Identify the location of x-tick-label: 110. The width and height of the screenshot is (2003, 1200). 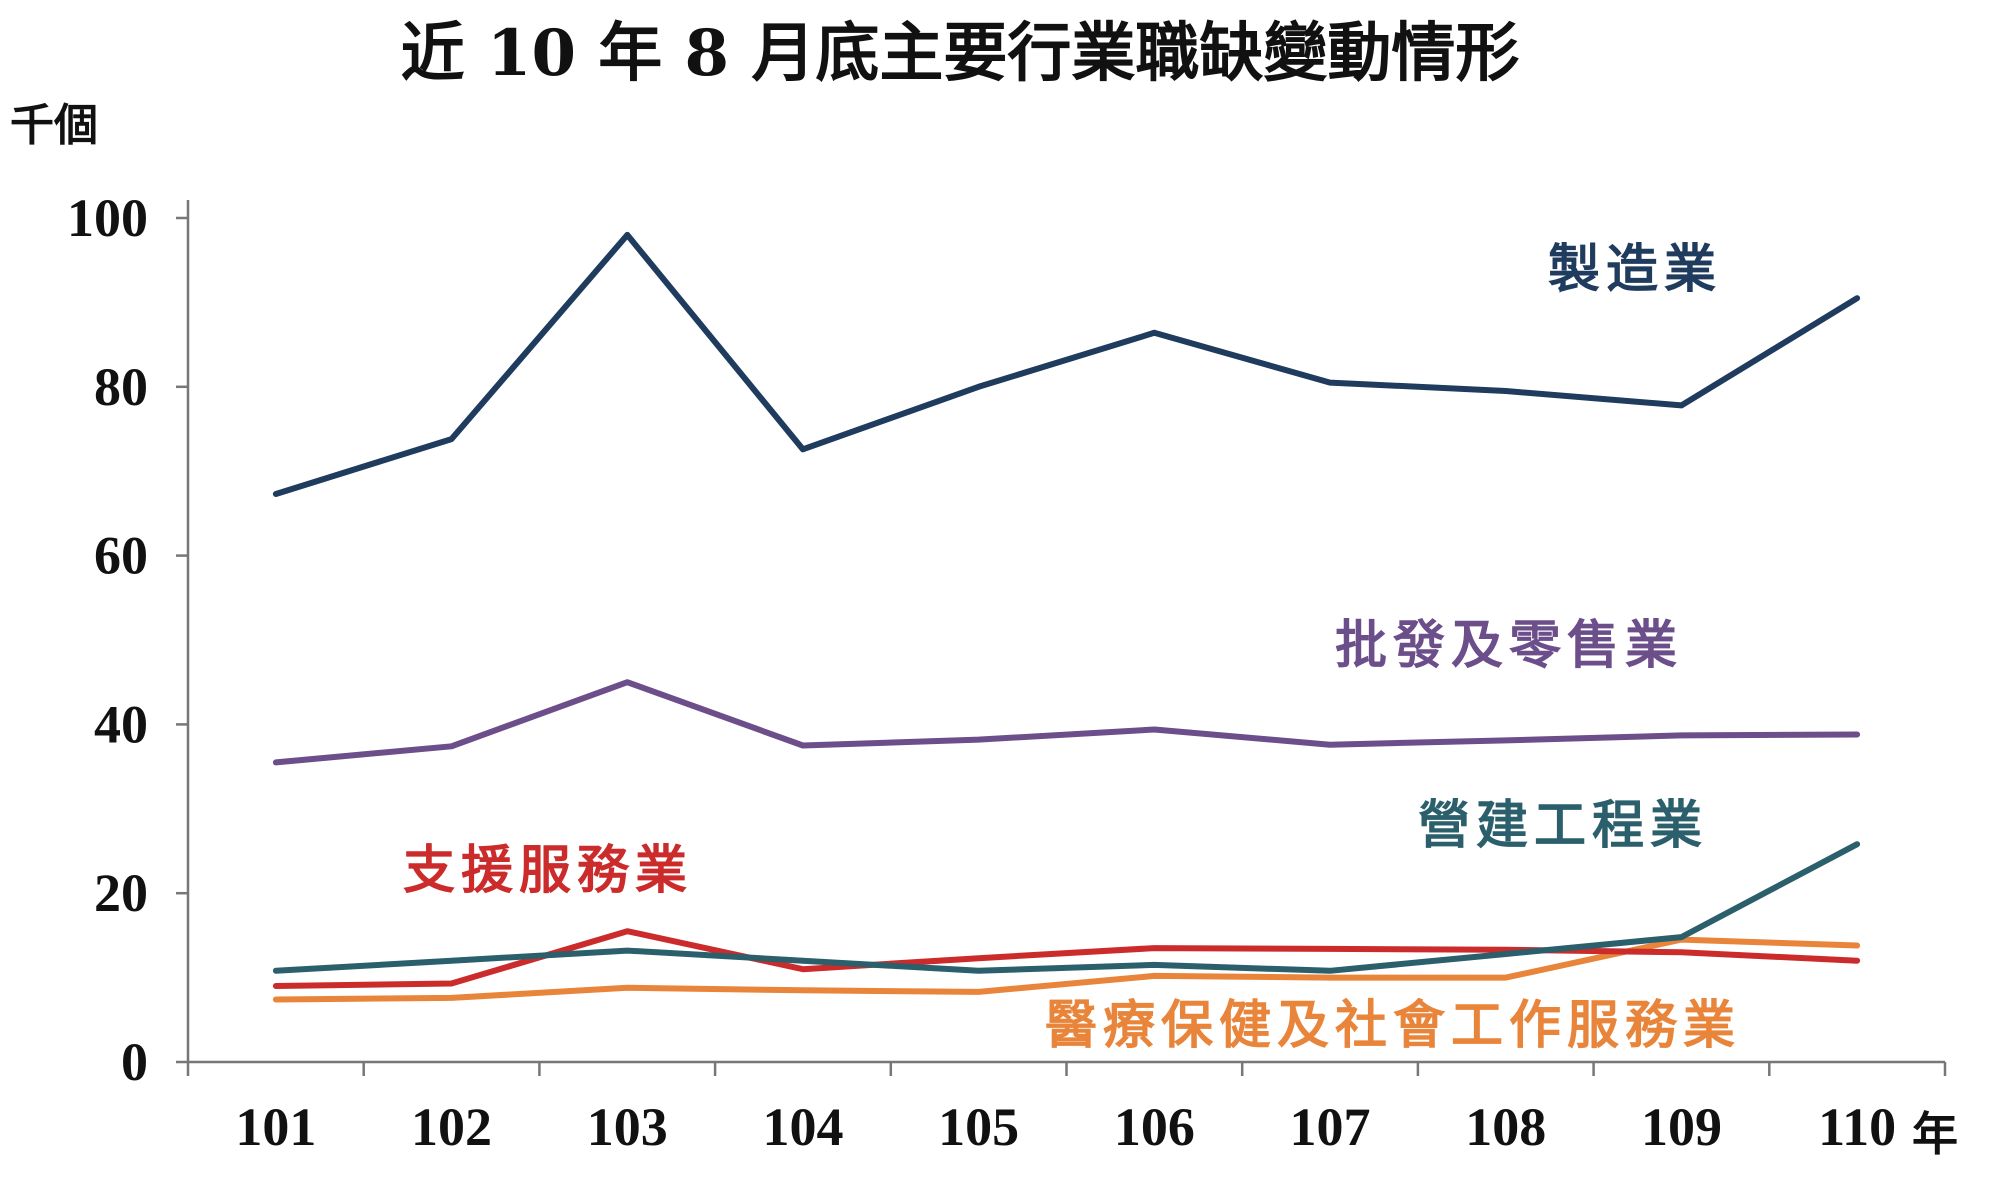
(1857, 1127).